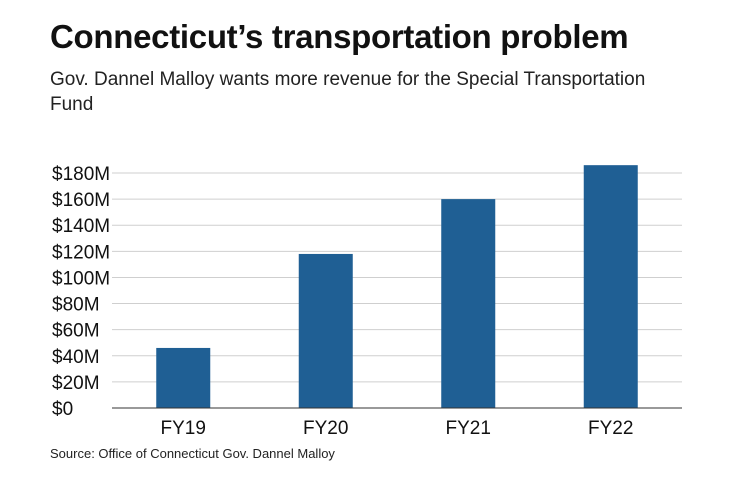  What do you see at coordinates (76, 383) in the screenshot?
I see `y-tick-label: $20M` at bounding box center [76, 383].